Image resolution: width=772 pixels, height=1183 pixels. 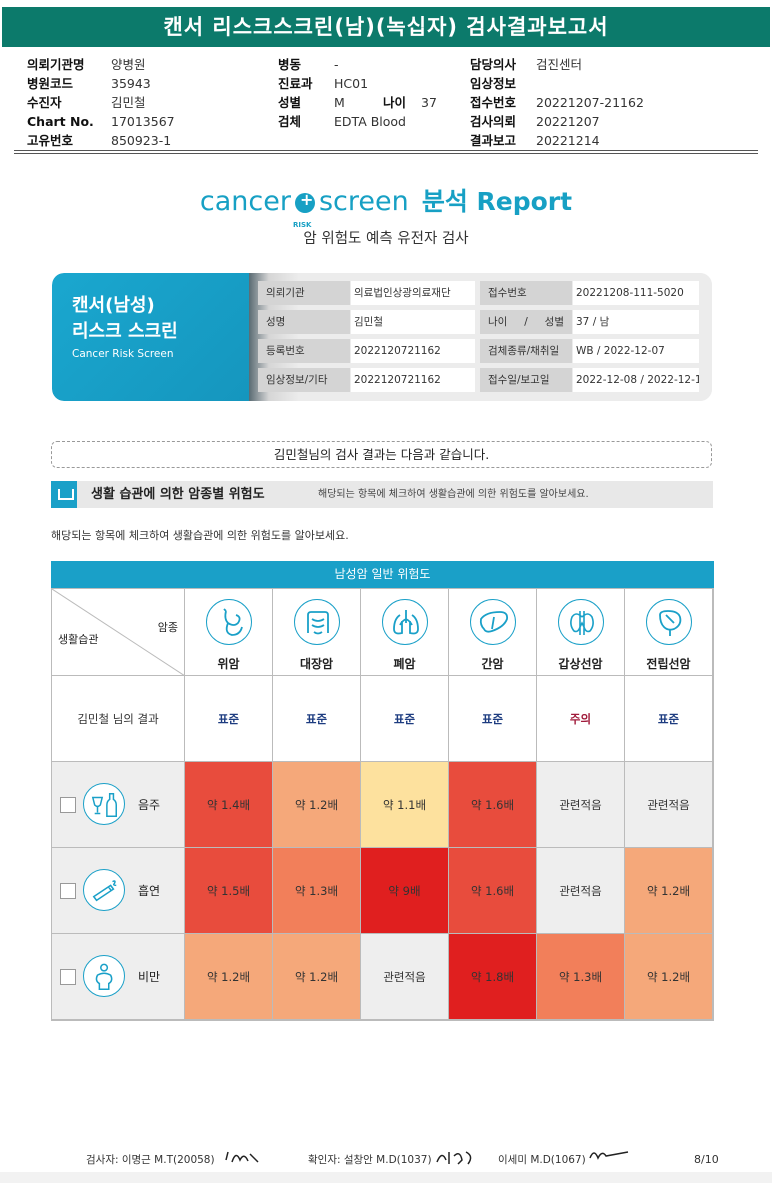 I want to click on header-value: -, so click(x=336, y=64).